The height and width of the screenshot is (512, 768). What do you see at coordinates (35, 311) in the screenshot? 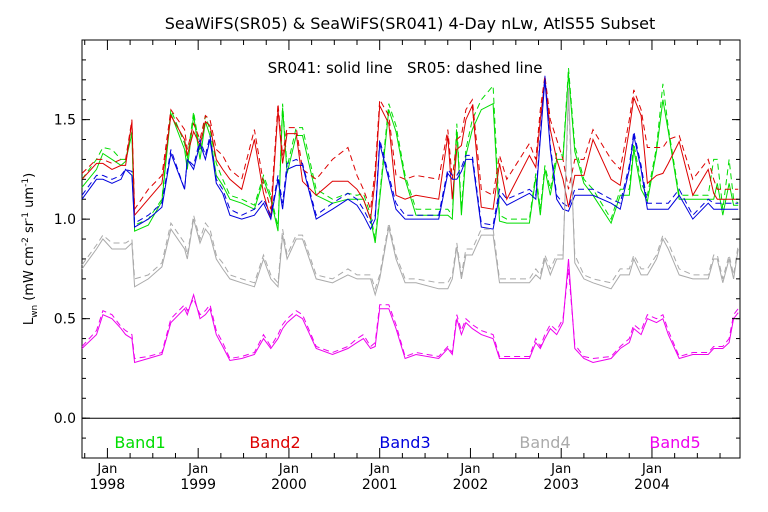
I see `y-label-sub: wn` at bounding box center [35, 311].